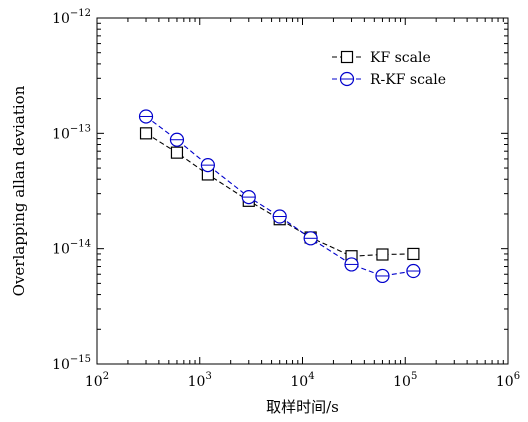 This screenshot has height=422, width=528. Describe the element at coordinates (19, 190) in the screenshot. I see `y-axis-label: Overlapping allan deviation` at that location.